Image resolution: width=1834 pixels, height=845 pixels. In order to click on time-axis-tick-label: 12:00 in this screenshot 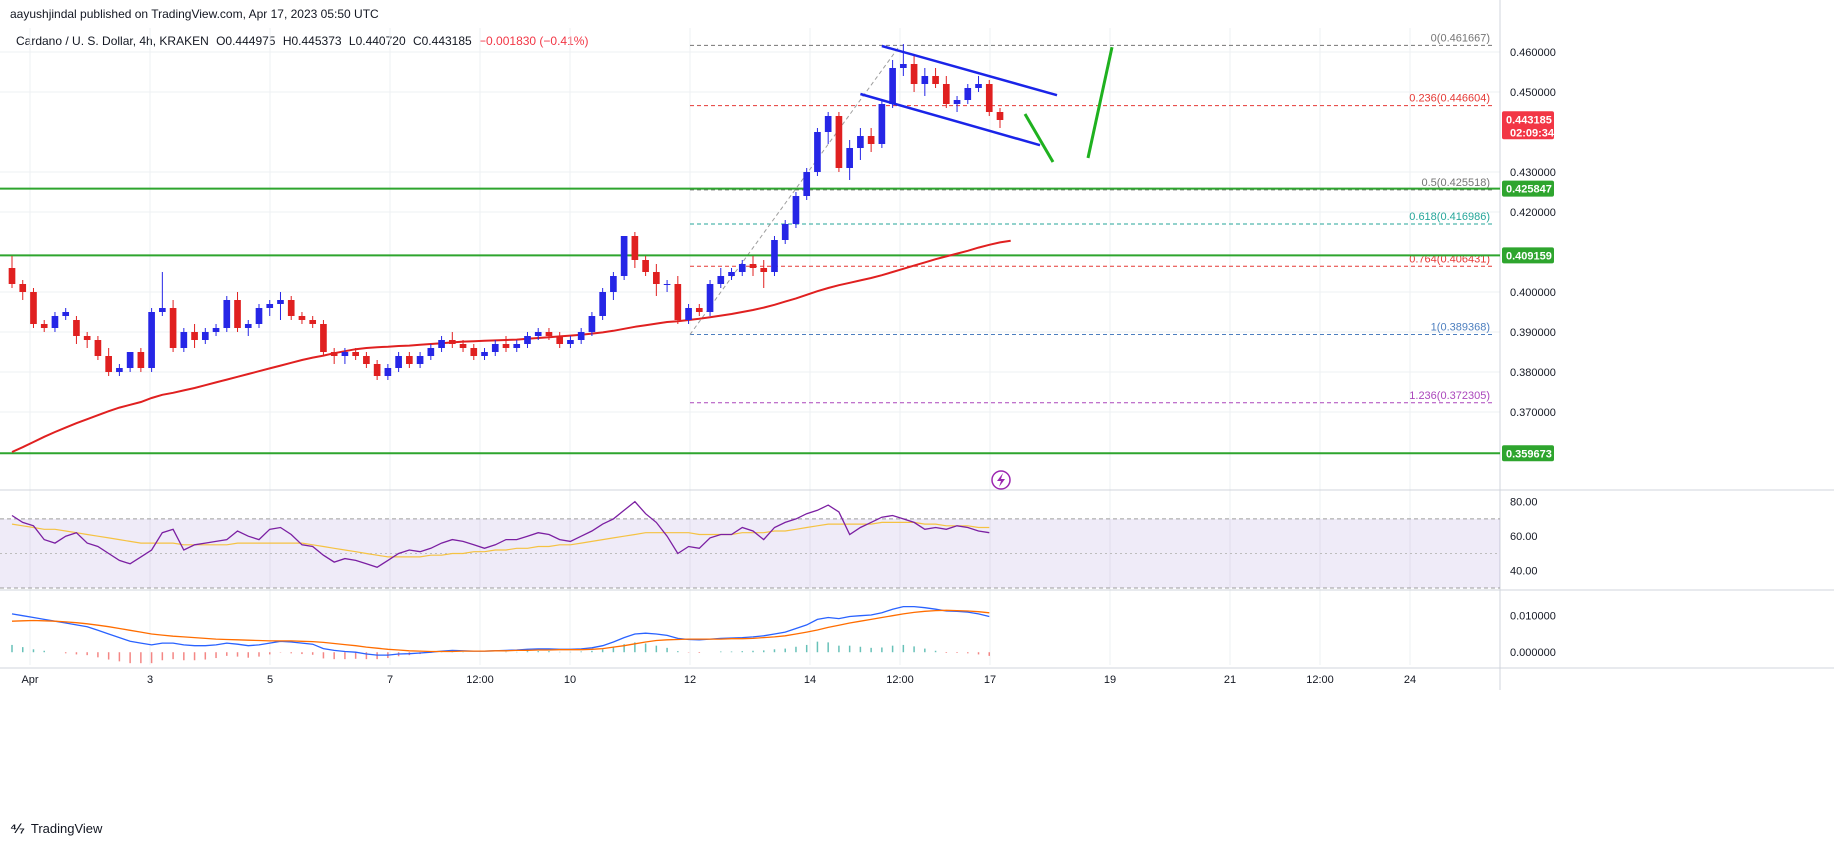, I will do `click(1320, 680)`.